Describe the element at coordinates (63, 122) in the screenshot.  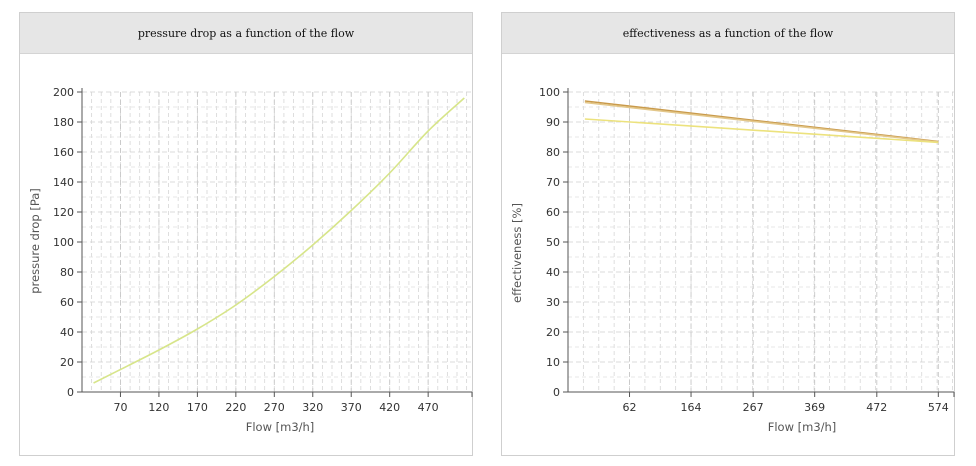
I see `y-tick-label: 180` at that location.